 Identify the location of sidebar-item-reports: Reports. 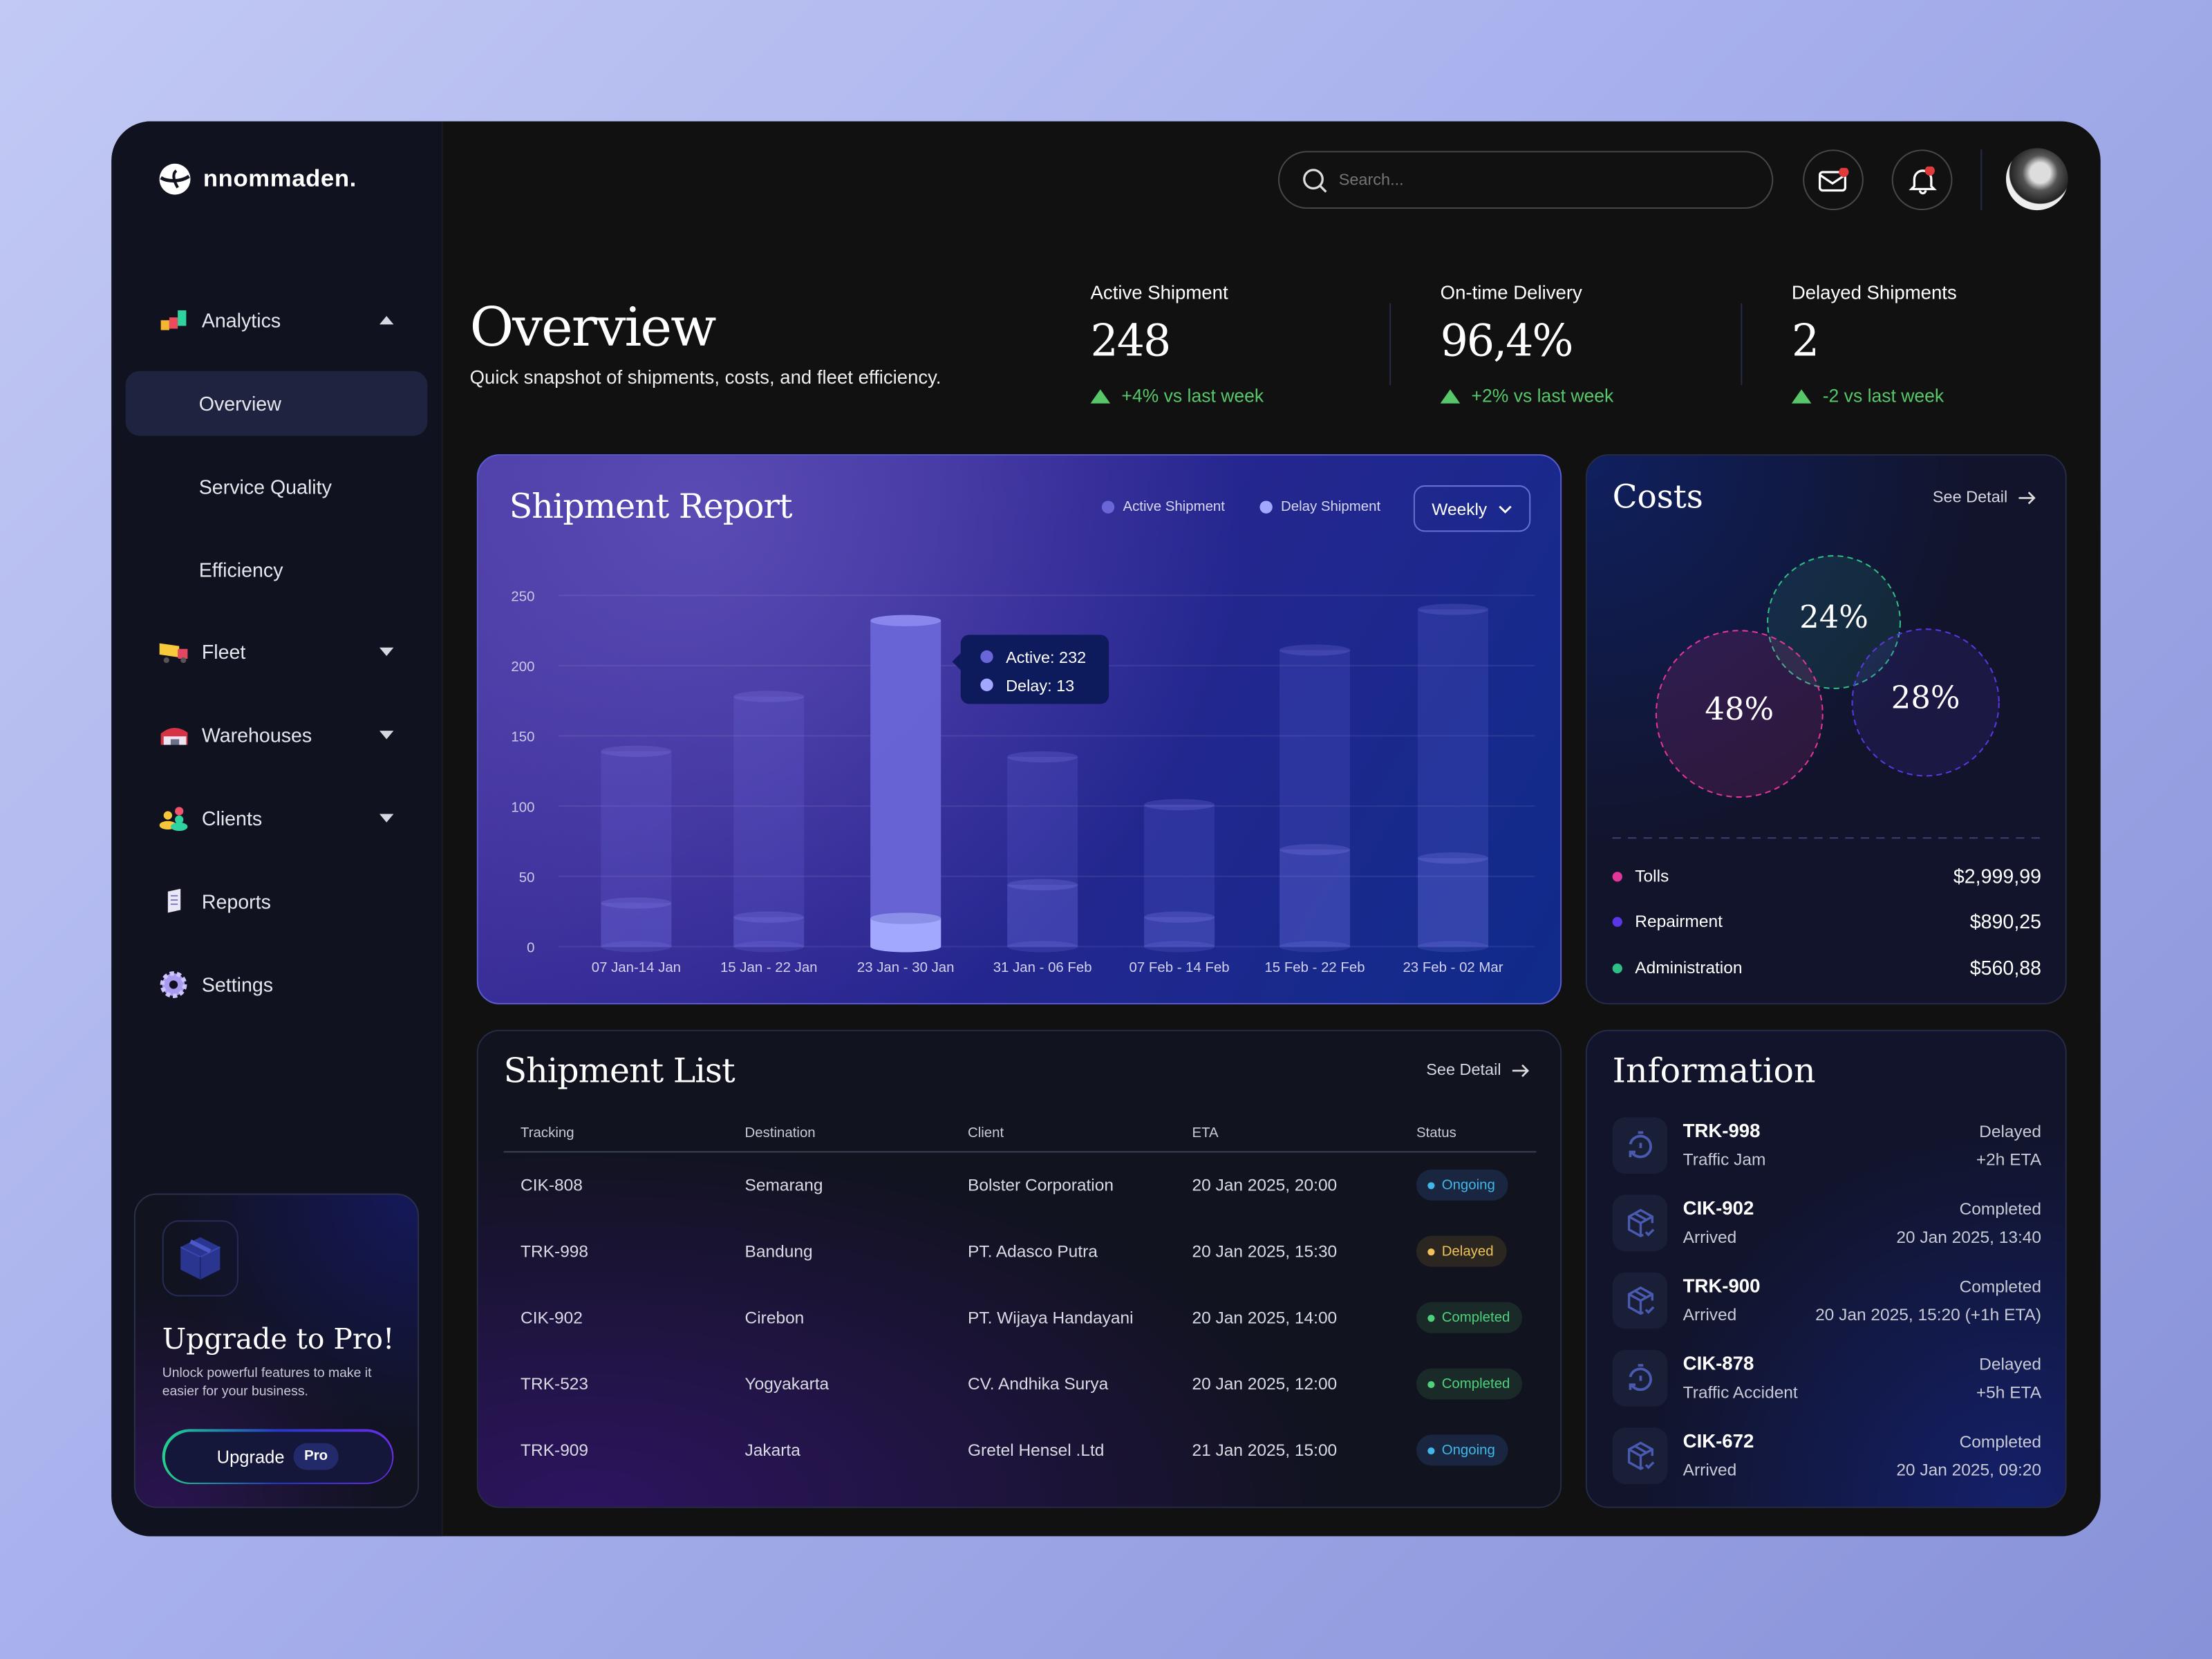
(277, 901).